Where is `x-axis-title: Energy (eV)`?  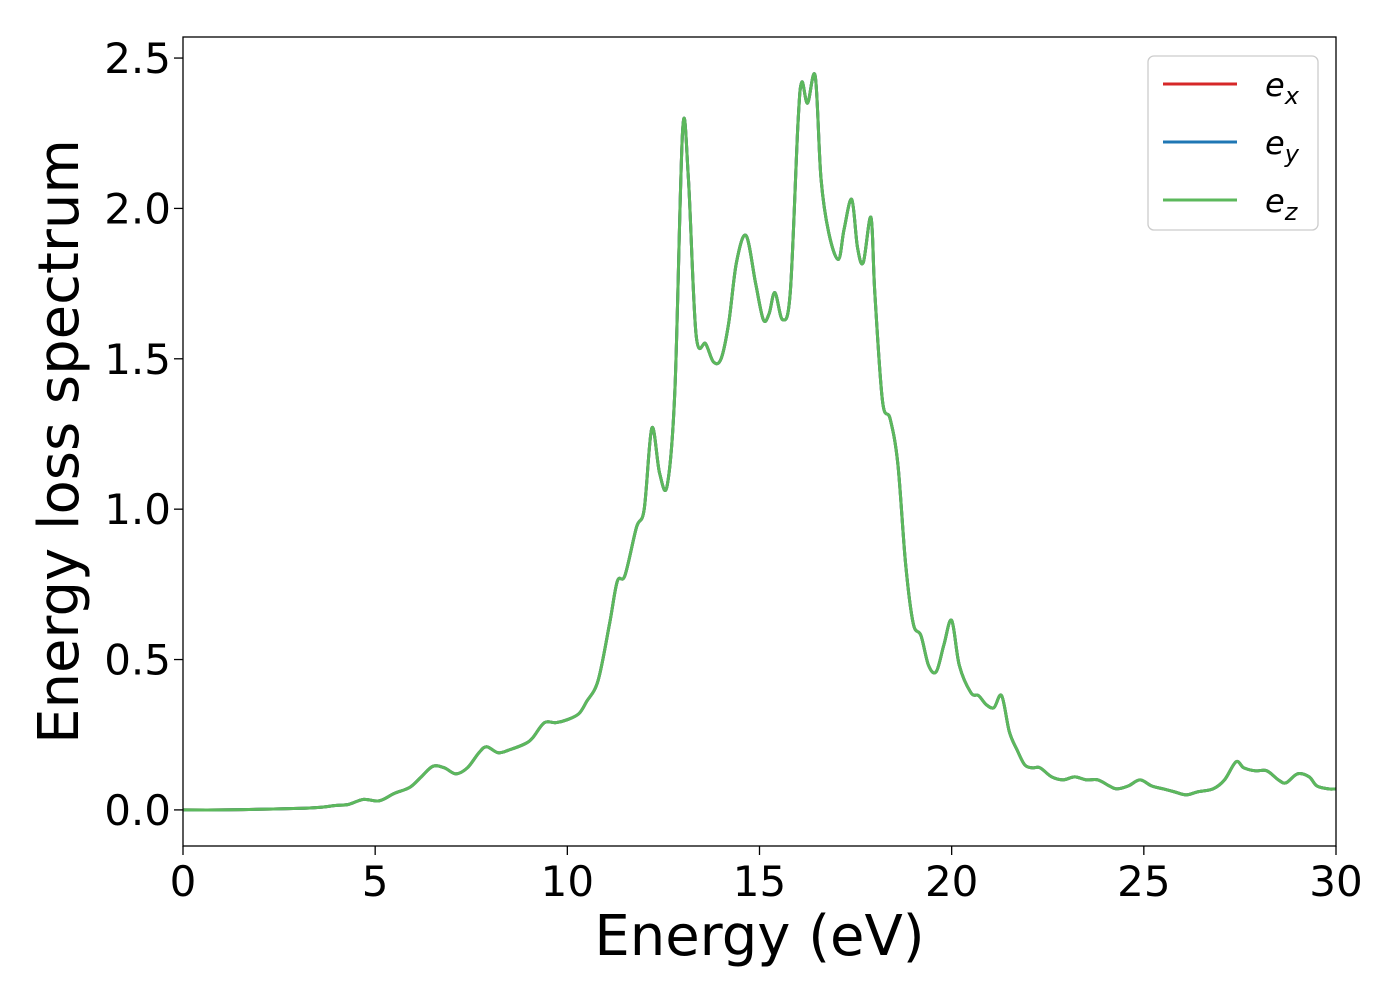 x-axis-title: Energy (eV) is located at coordinates (759, 936).